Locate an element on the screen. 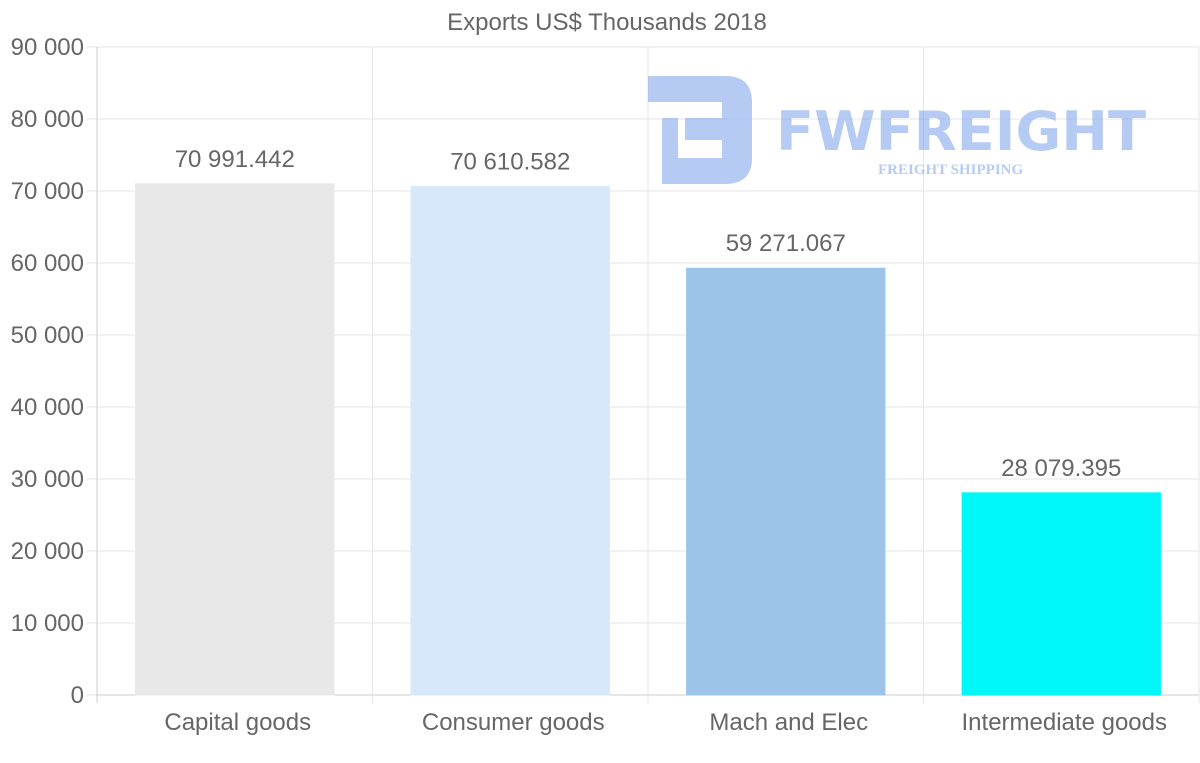 The width and height of the screenshot is (1200, 763). bar-capital-goods is located at coordinates (235, 439).